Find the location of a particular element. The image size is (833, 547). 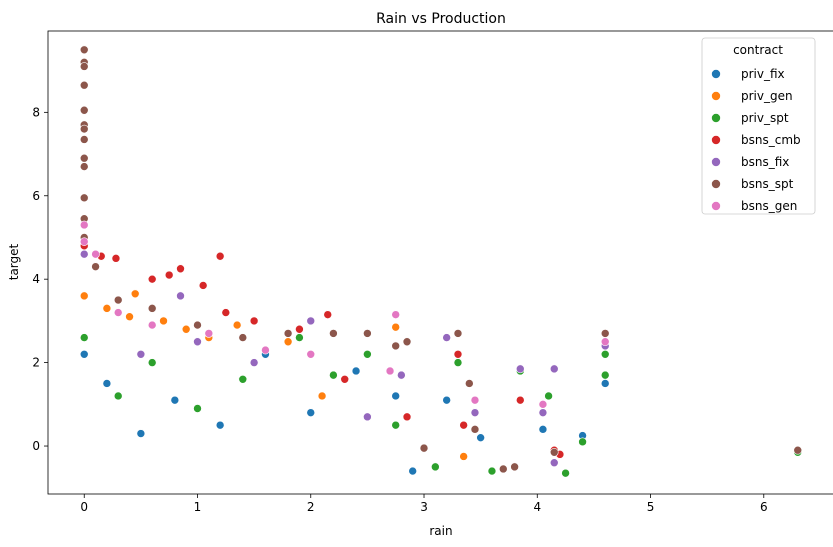

legend-item-priv_spt: priv_spt is located at coordinates (750, 118).